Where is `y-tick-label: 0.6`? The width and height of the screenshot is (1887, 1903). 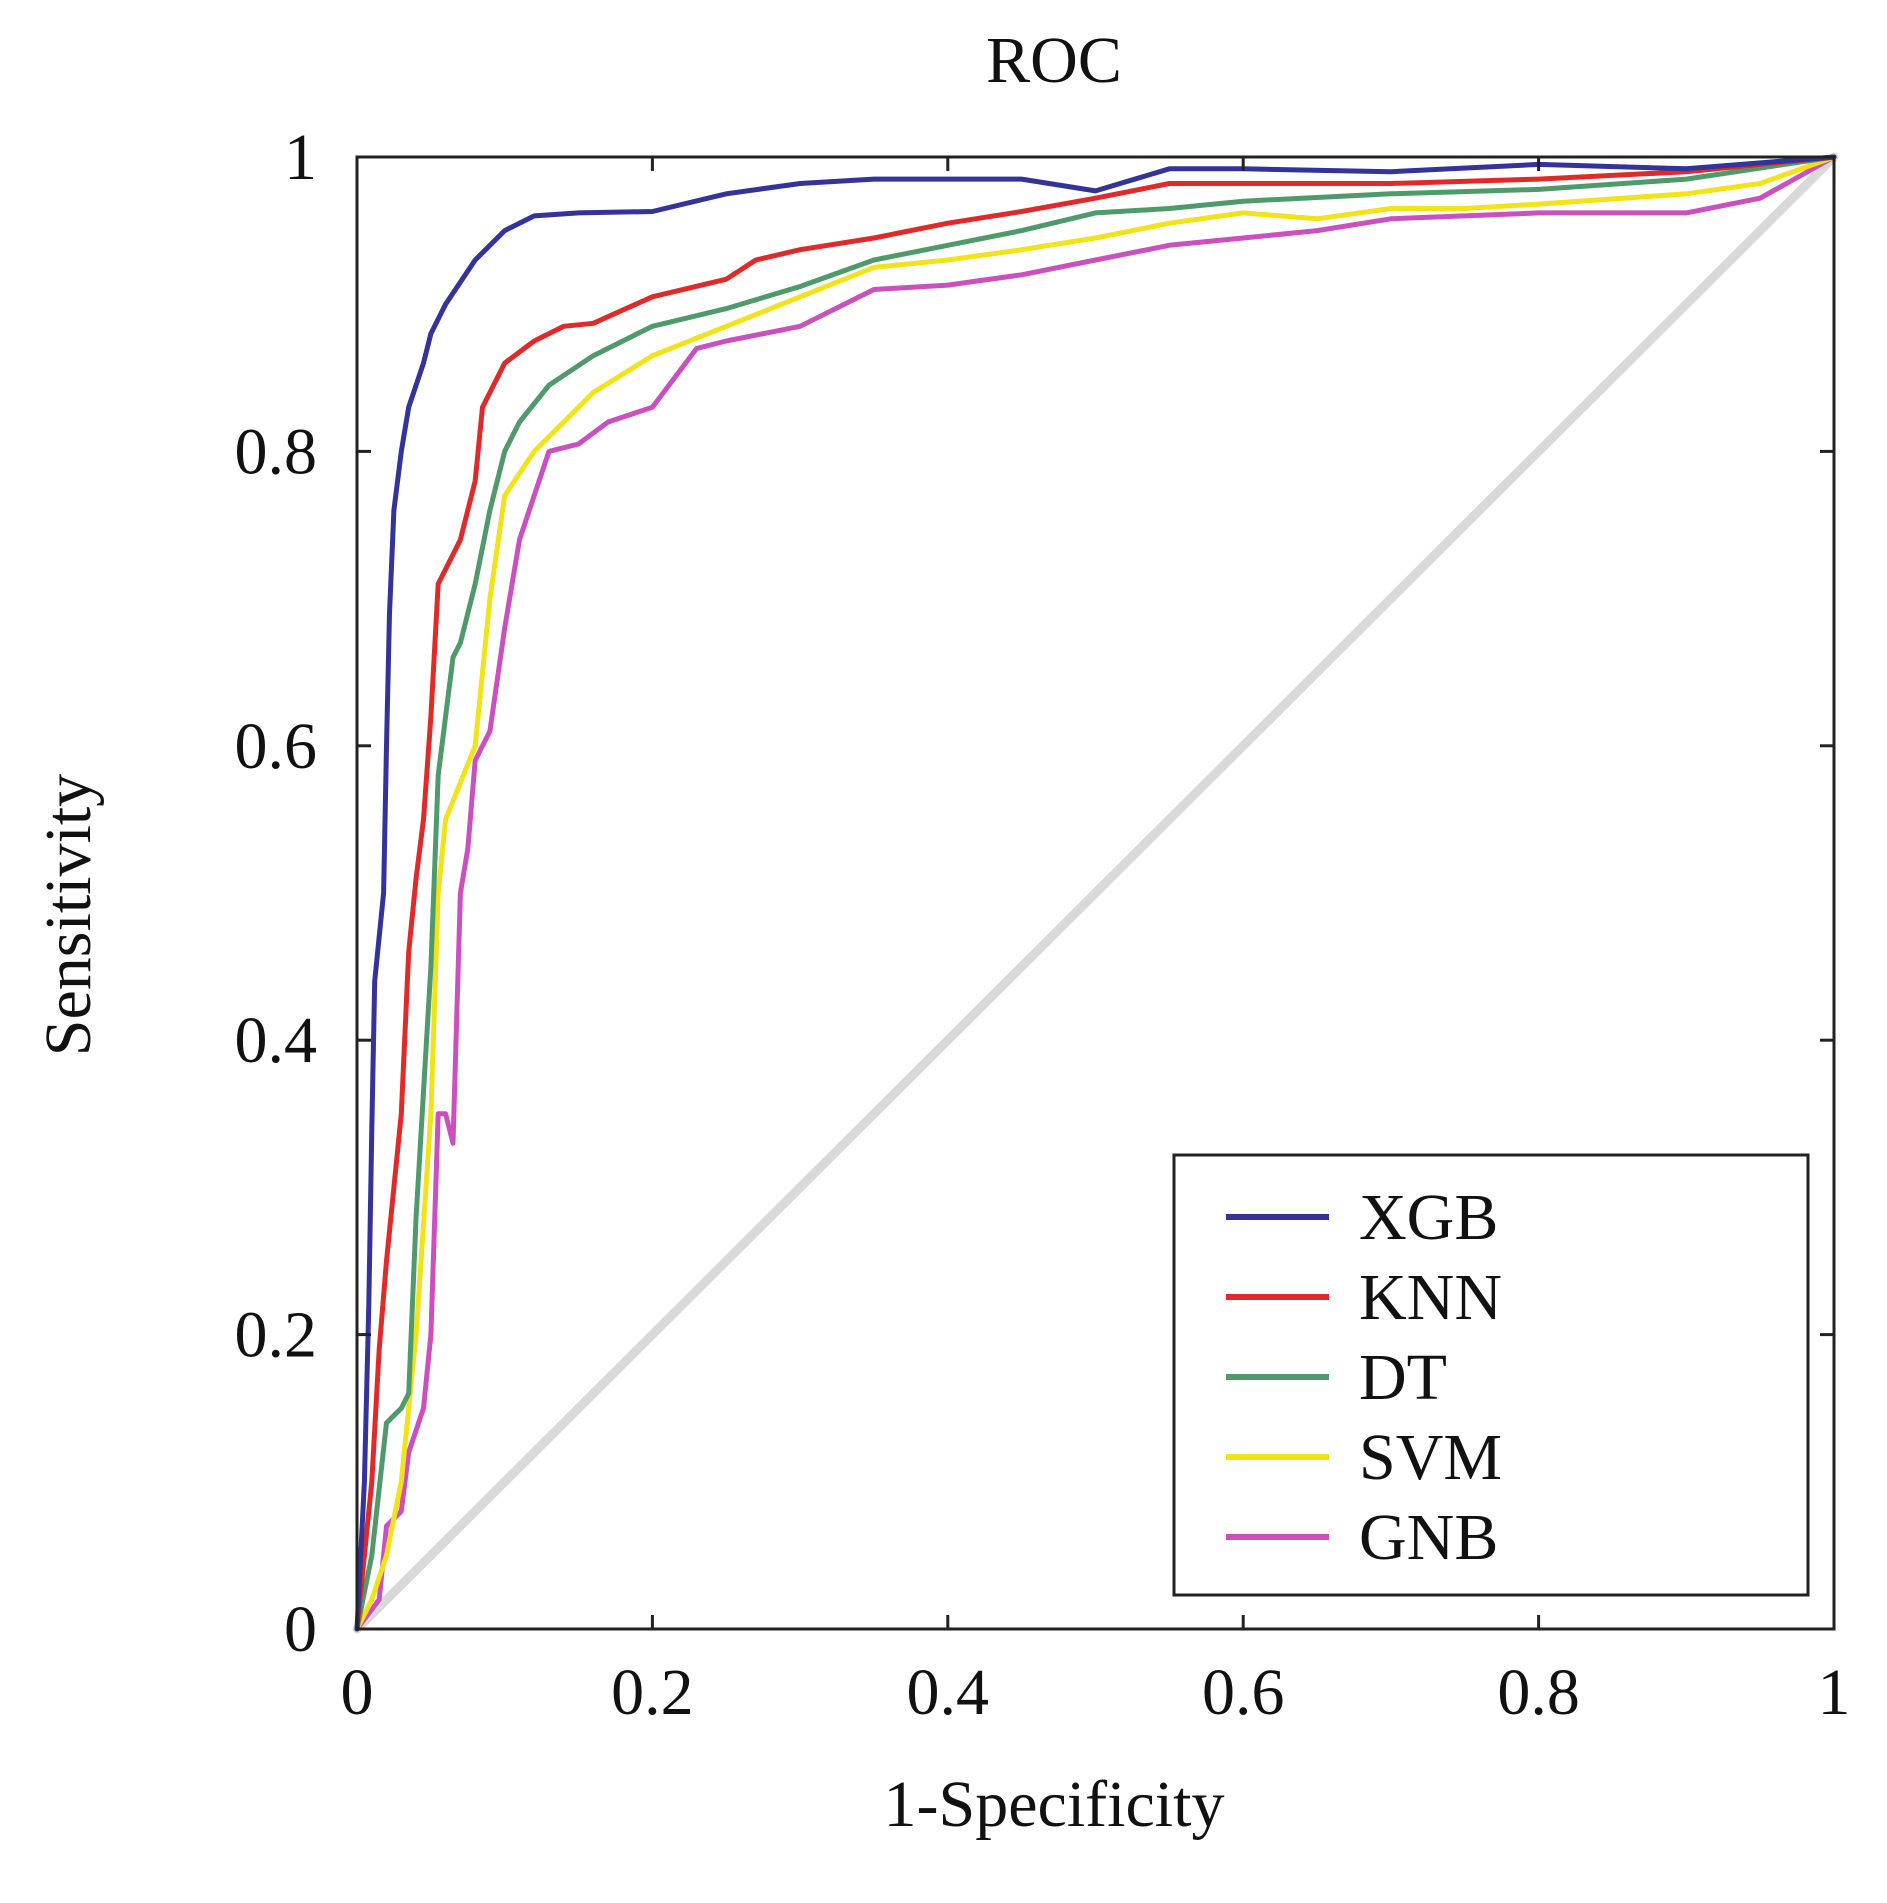 y-tick-label: 0.6 is located at coordinates (276, 746).